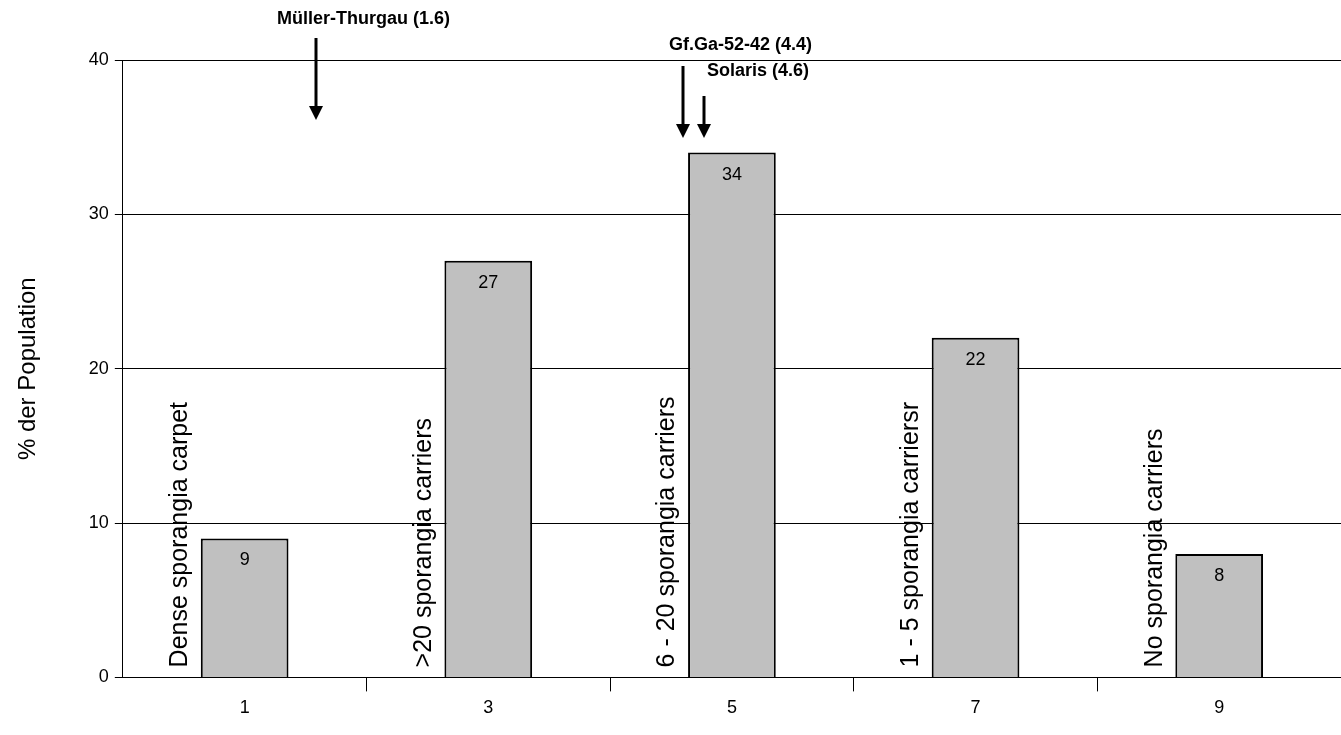 The height and width of the screenshot is (735, 1341). What do you see at coordinates (488, 707) in the screenshot?
I see `x-tick-label: 3` at bounding box center [488, 707].